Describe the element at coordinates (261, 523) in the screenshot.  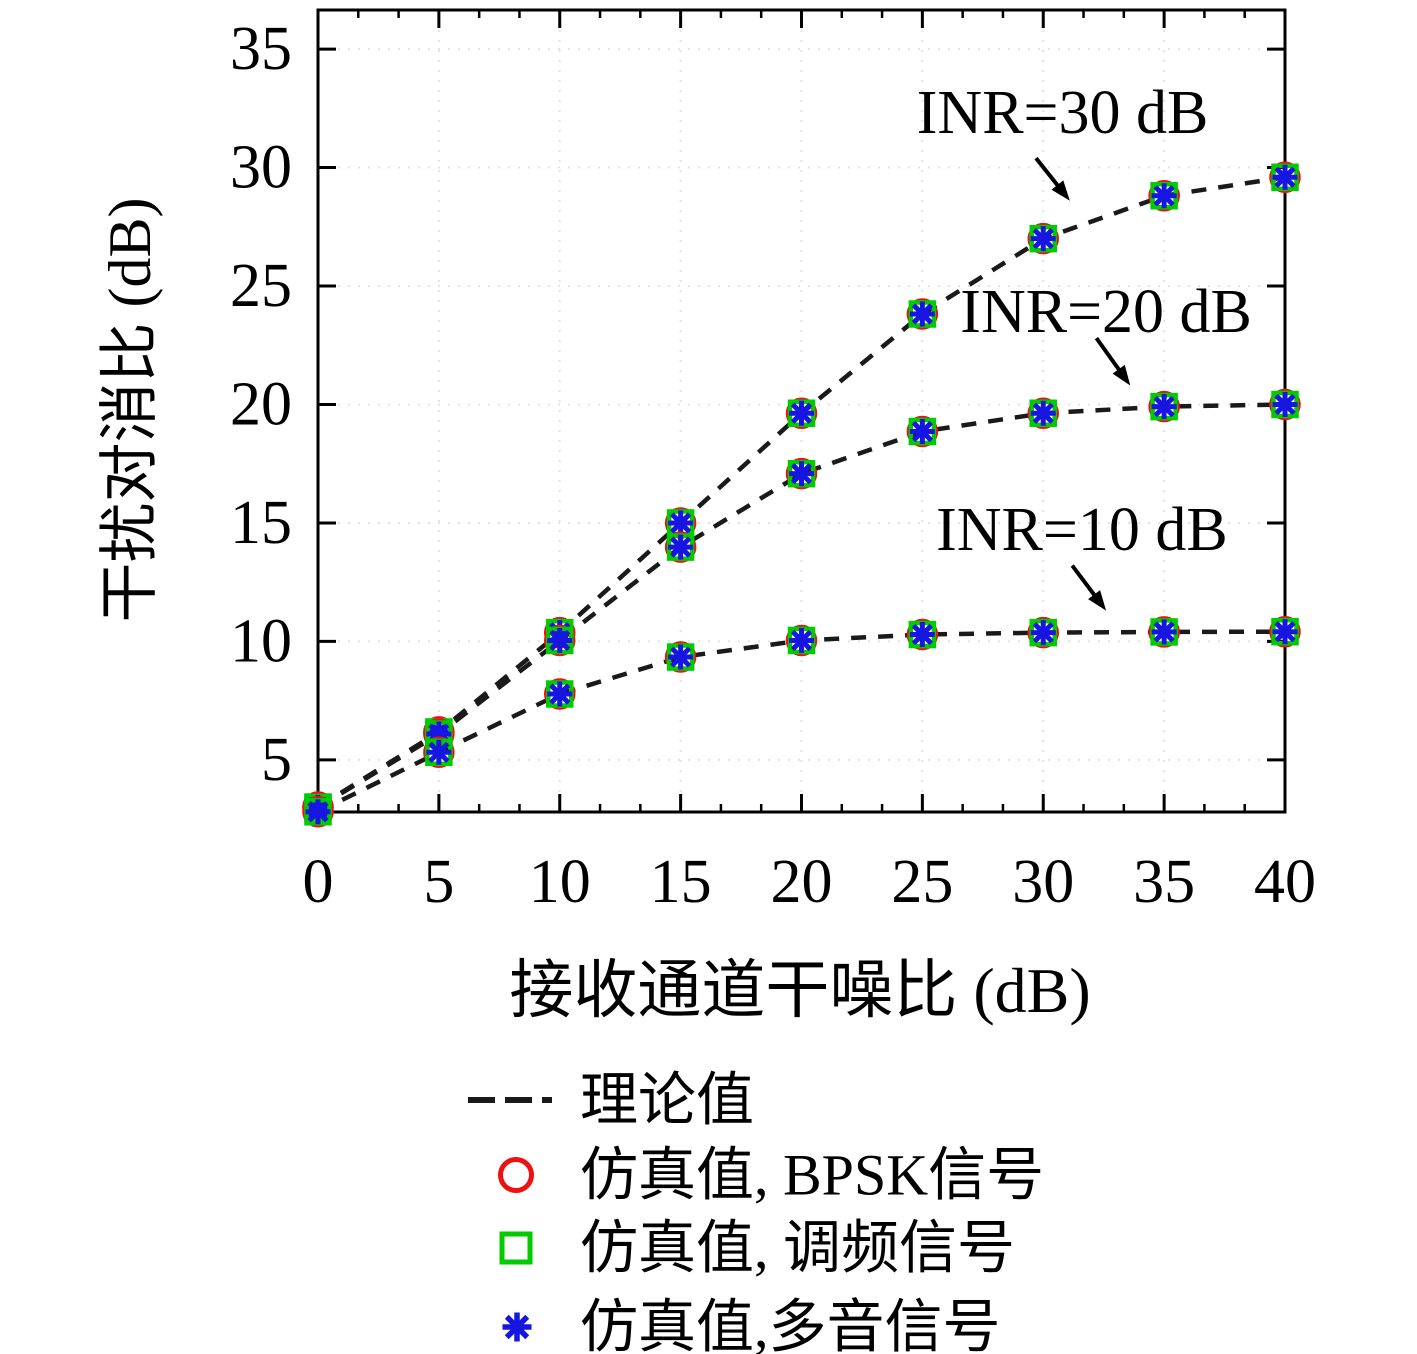
I see `y-tick-label: 15` at that location.